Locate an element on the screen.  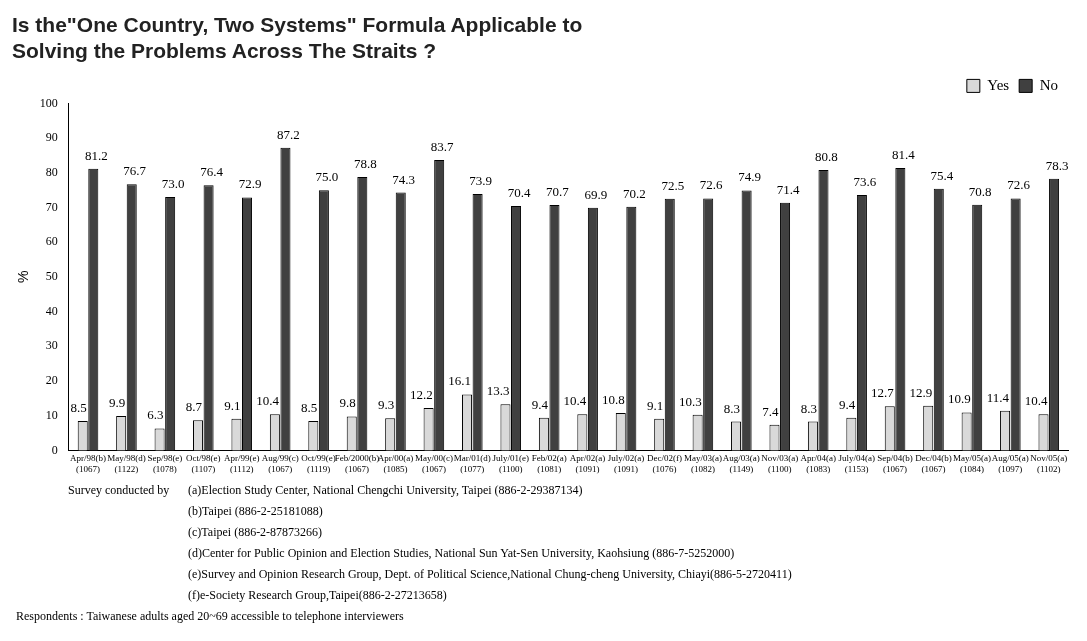
y-tick-label: 50 is located at coordinates (51, 276).